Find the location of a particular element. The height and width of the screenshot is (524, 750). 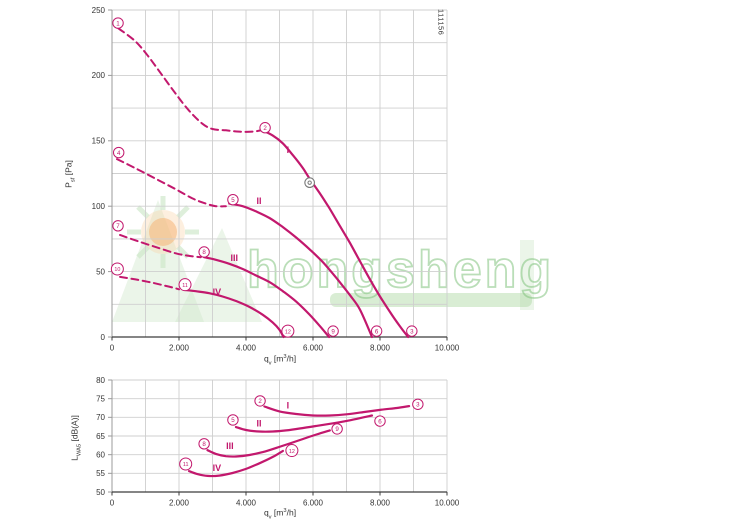

marker-number: 9 is located at coordinates (333, 331).